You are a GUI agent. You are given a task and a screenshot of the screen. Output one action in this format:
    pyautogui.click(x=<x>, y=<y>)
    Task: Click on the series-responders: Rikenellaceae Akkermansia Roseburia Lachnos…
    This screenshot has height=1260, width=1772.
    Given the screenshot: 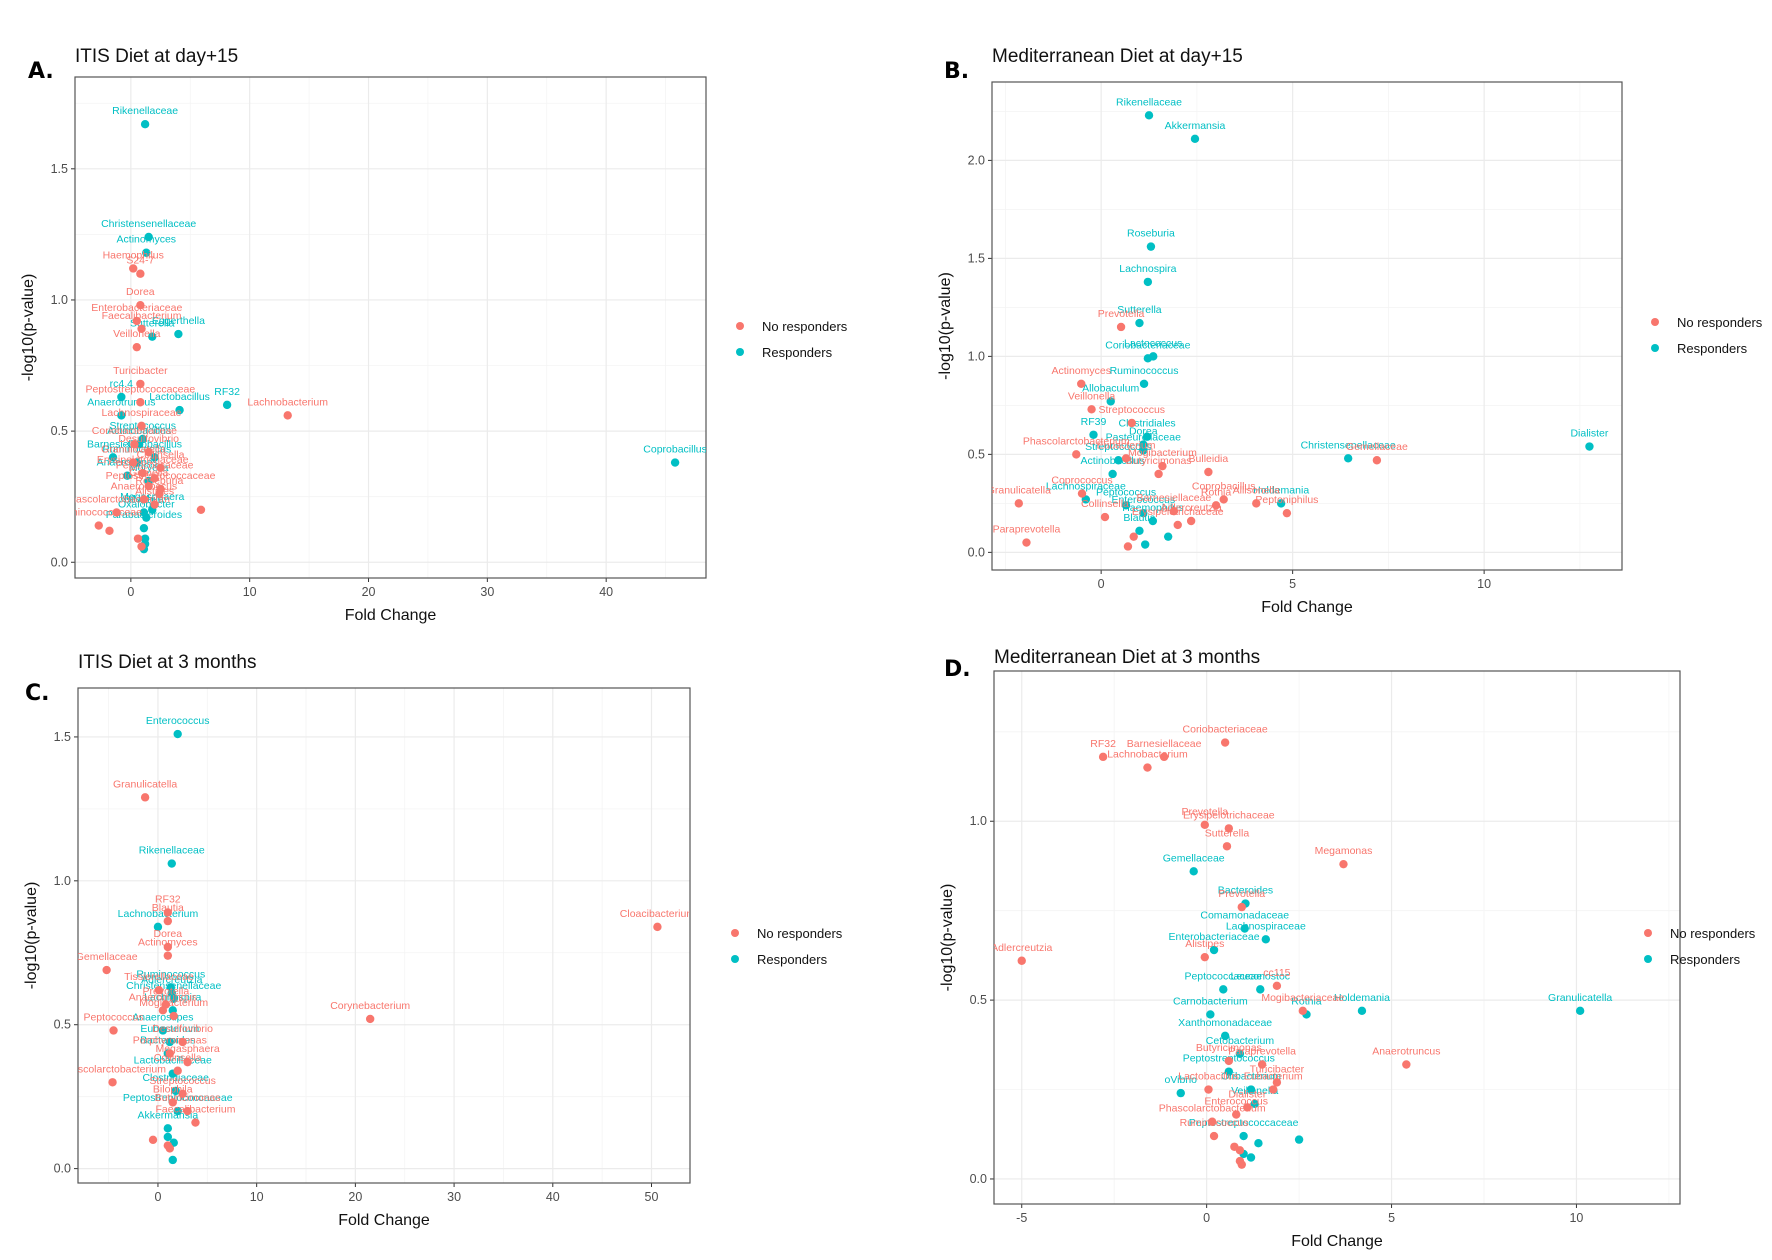 What is the action you would take?
    pyautogui.click(x=1327, y=322)
    